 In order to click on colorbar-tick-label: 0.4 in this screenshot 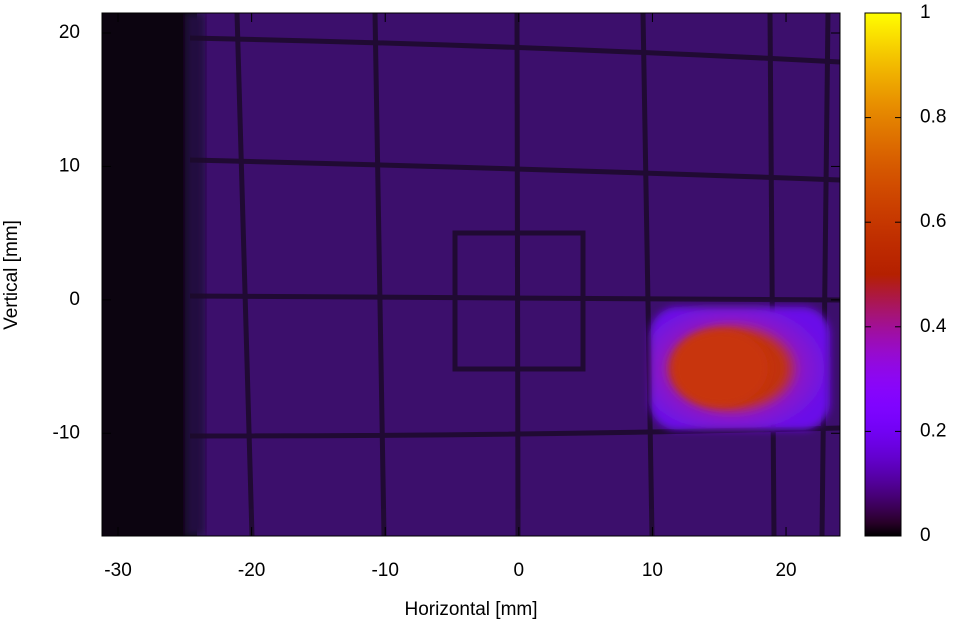, I will do `click(933, 326)`.